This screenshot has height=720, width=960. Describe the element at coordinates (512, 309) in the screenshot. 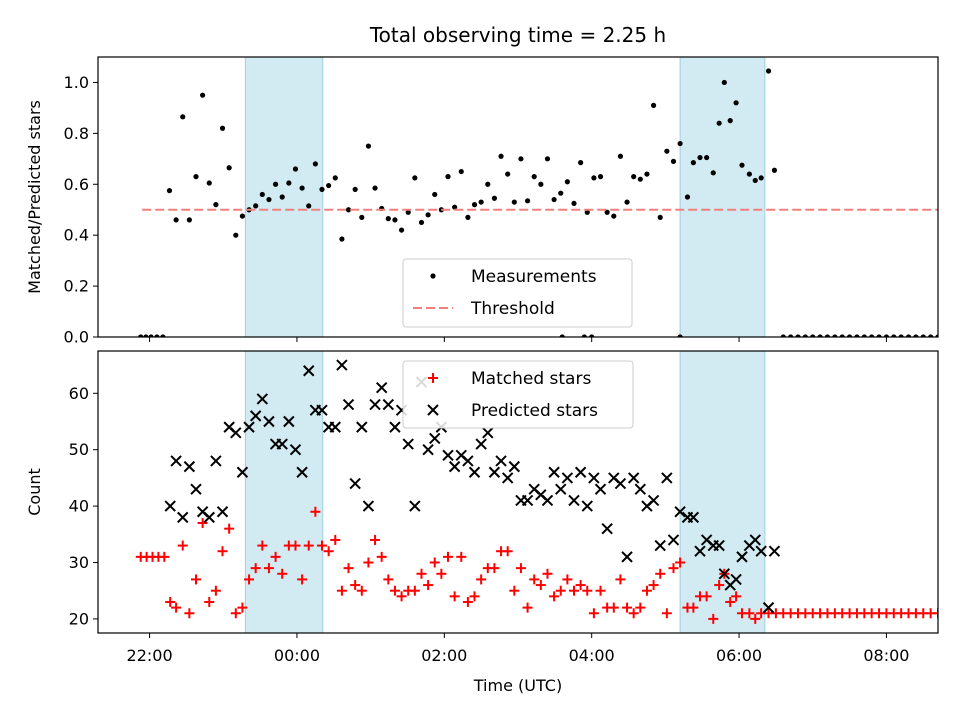

I see `legend-label: Threshold` at that location.